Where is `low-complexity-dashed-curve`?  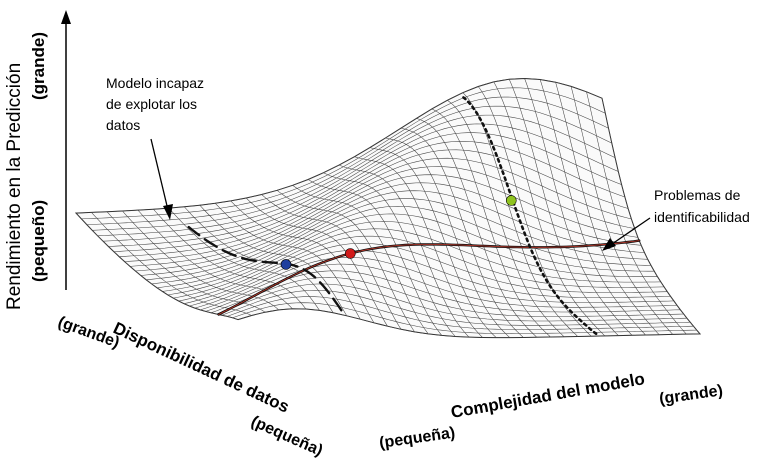 low-complexity-dashed-curve is located at coordinates (265, 268).